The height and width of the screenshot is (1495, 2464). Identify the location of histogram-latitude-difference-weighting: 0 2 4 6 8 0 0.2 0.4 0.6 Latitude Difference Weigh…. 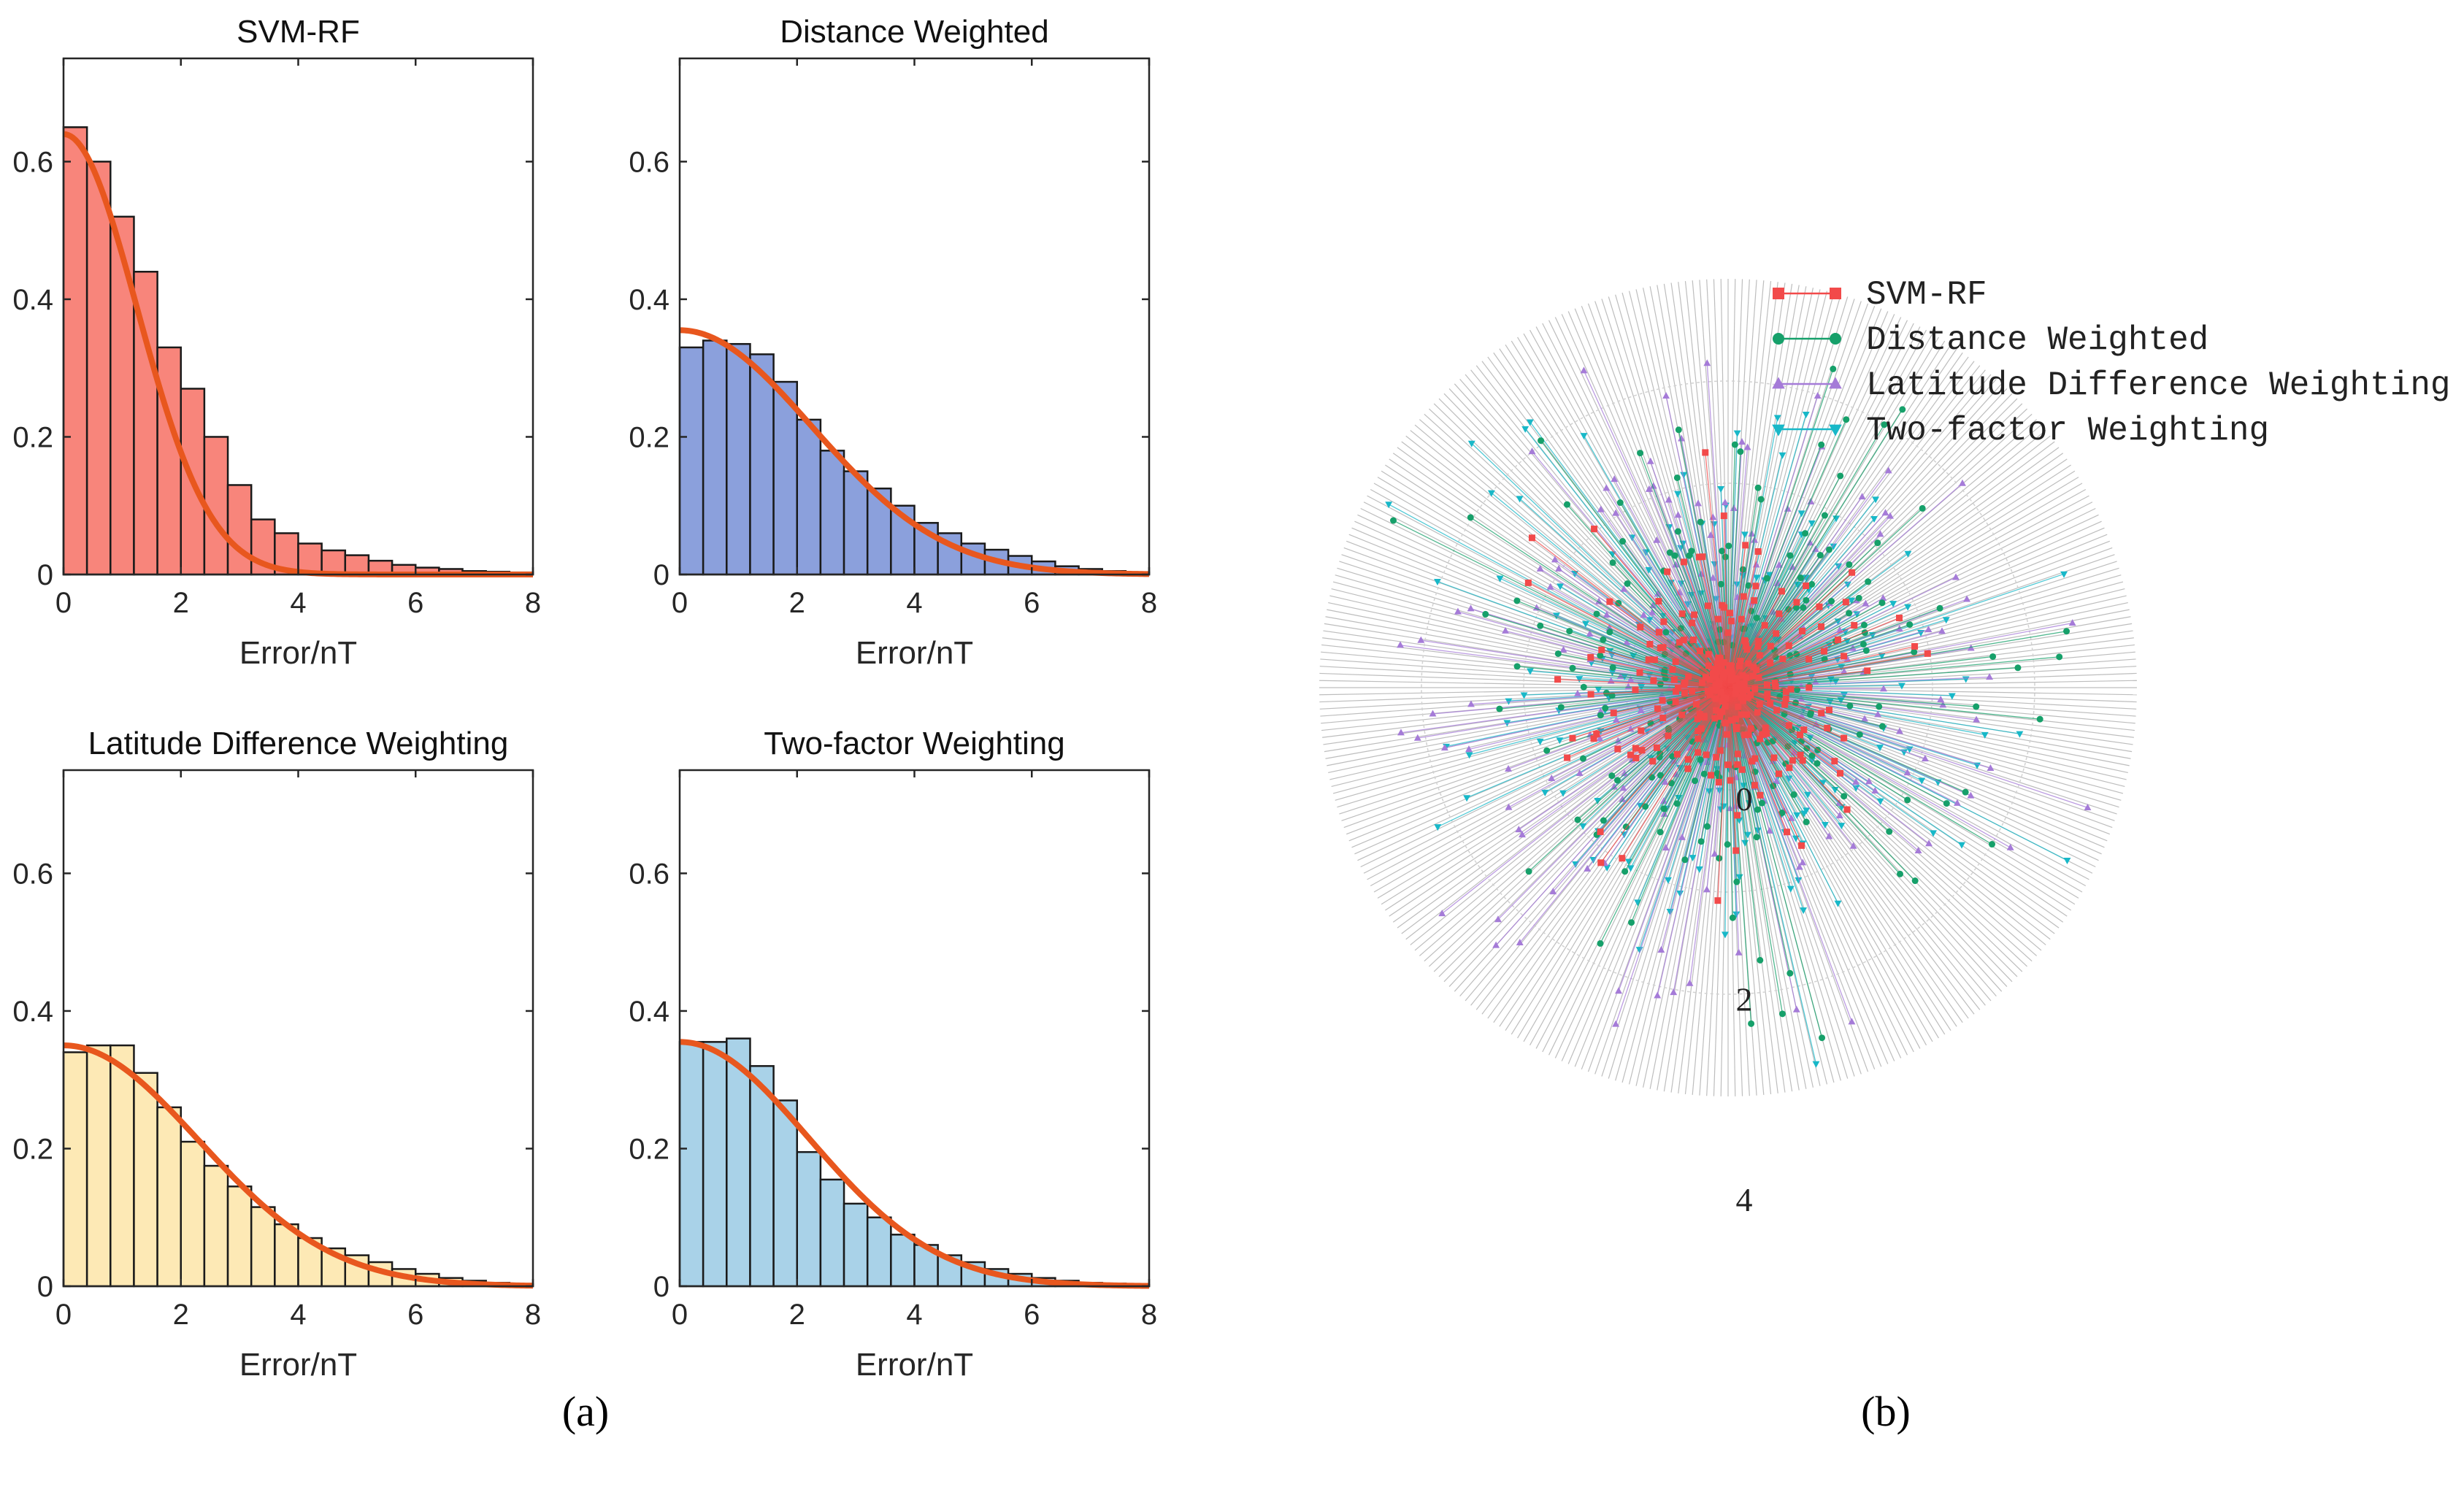
(276, 1054).